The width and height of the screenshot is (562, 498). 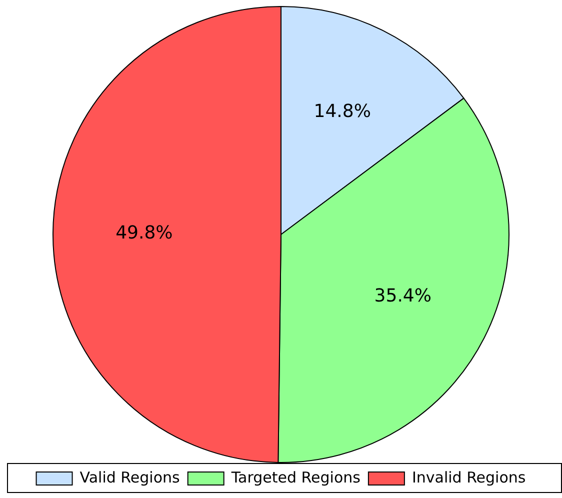 I want to click on legend-label: Invalid Regions, so click(x=469, y=477).